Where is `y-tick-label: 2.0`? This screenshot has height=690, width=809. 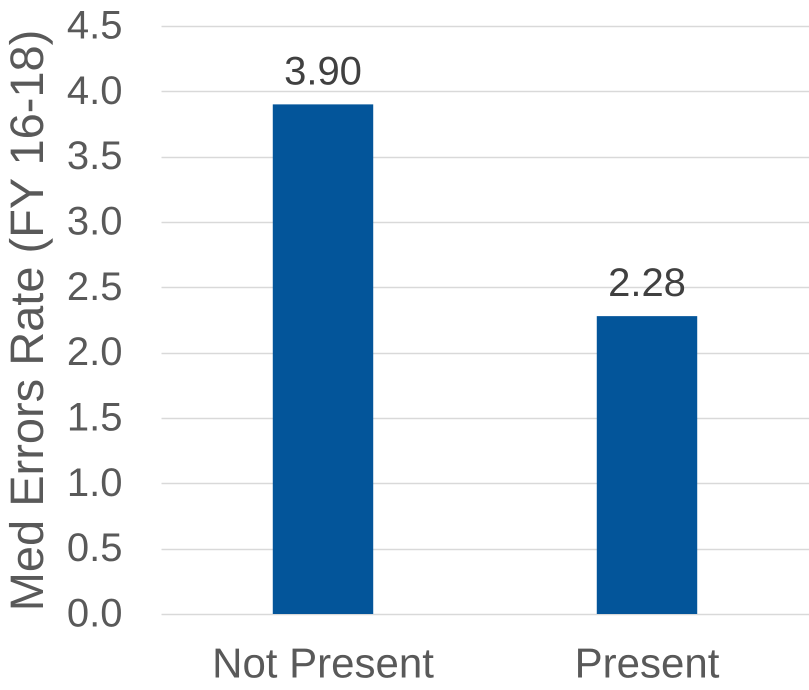 y-tick-label: 2.0 is located at coordinates (94, 352).